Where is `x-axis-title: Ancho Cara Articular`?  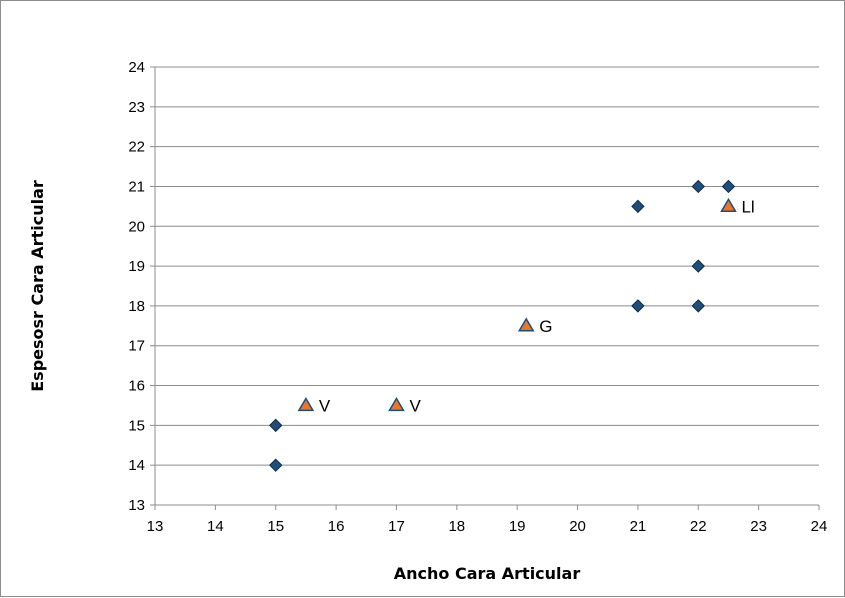
x-axis-title: Ancho Cara Articular is located at coordinates (487, 573).